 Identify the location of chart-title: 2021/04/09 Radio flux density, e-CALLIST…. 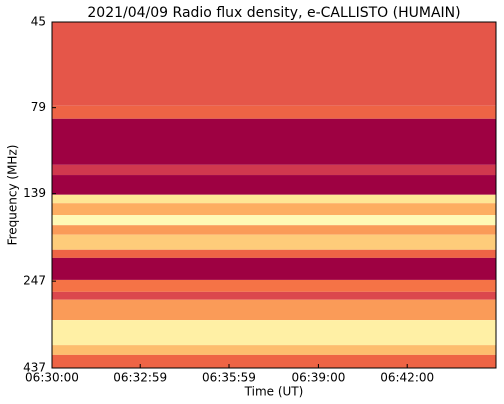
(273, 13).